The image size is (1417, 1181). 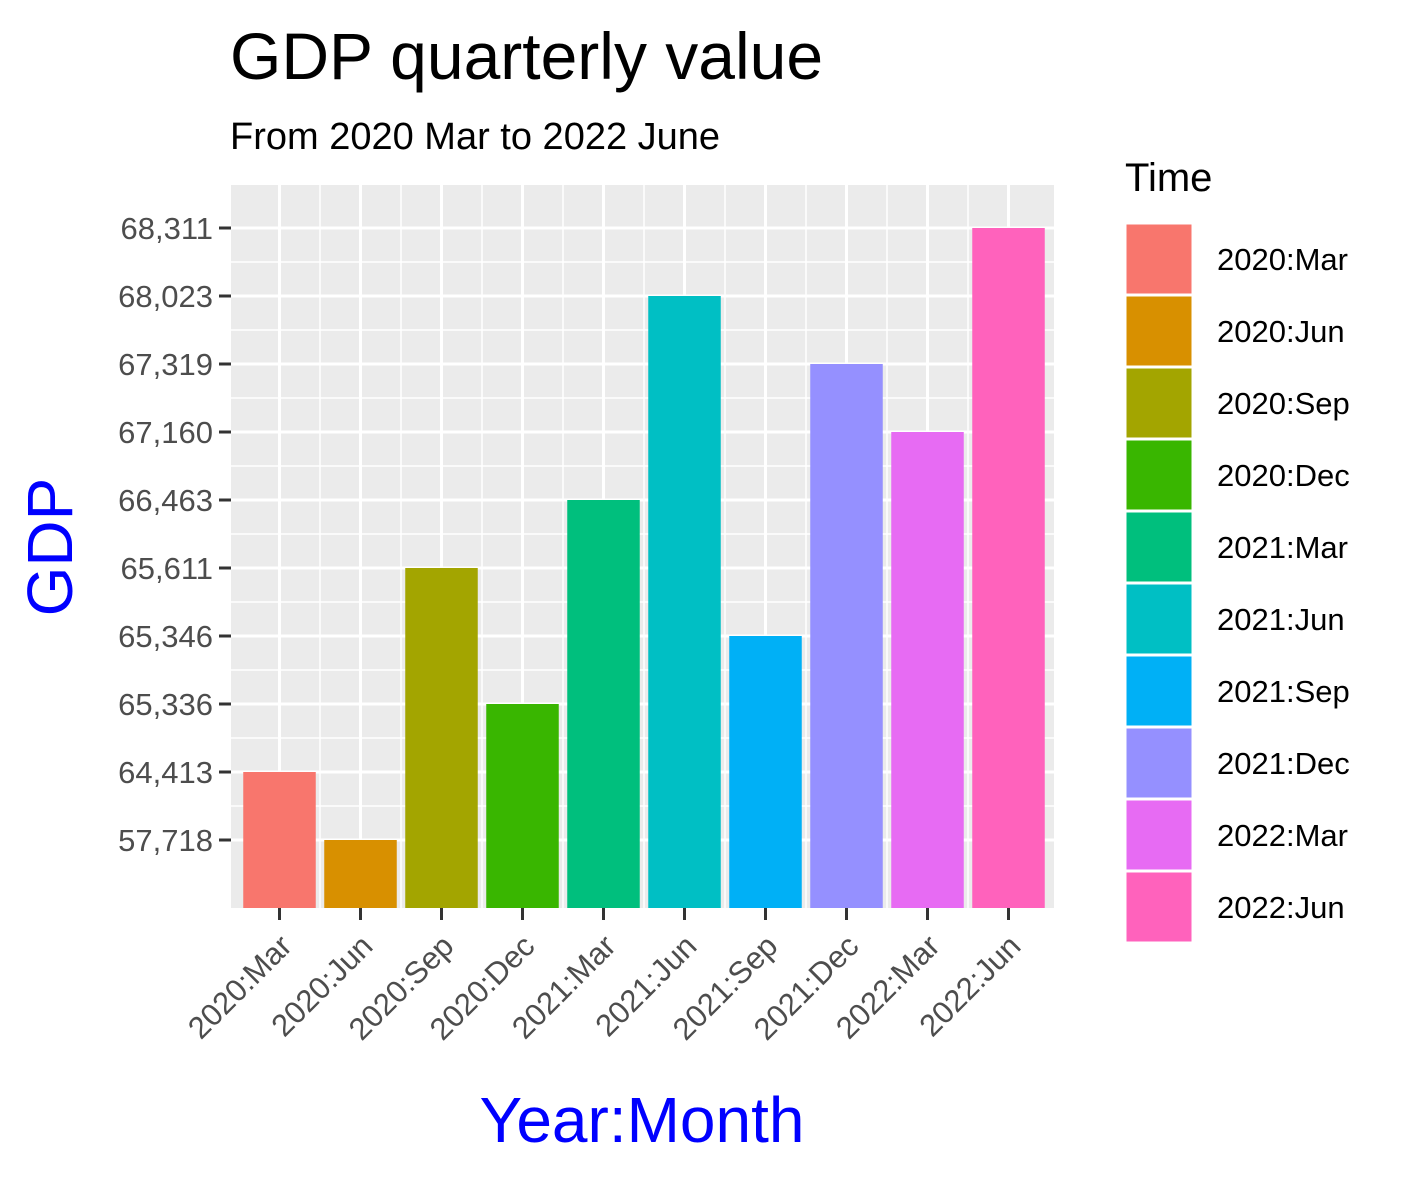 What do you see at coordinates (684, 602) in the screenshot?
I see `bar-2021-jun` at bounding box center [684, 602].